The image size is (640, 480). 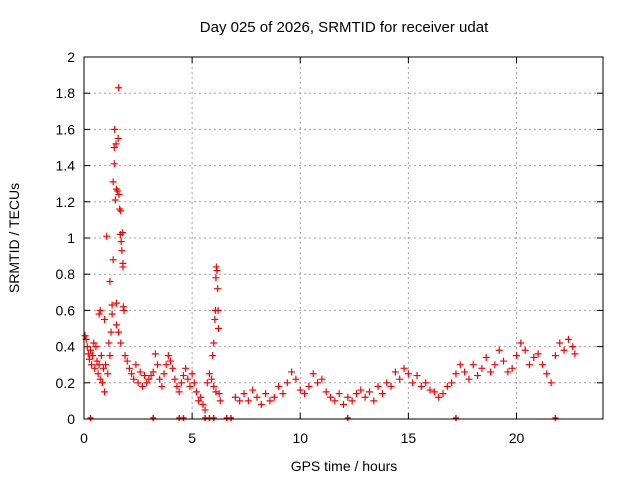 What do you see at coordinates (66, 383) in the screenshot?
I see `y-tick-label: 0.2` at bounding box center [66, 383].